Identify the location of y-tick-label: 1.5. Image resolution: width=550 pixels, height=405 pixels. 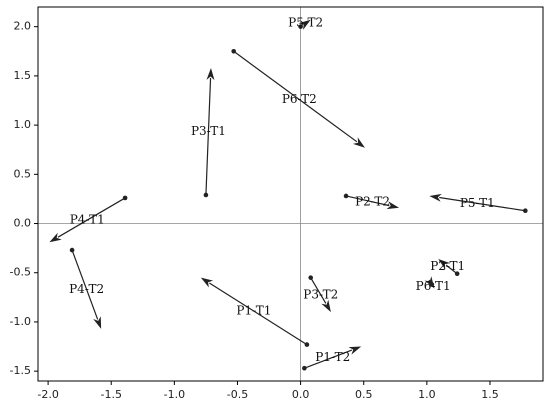
(23, 75).